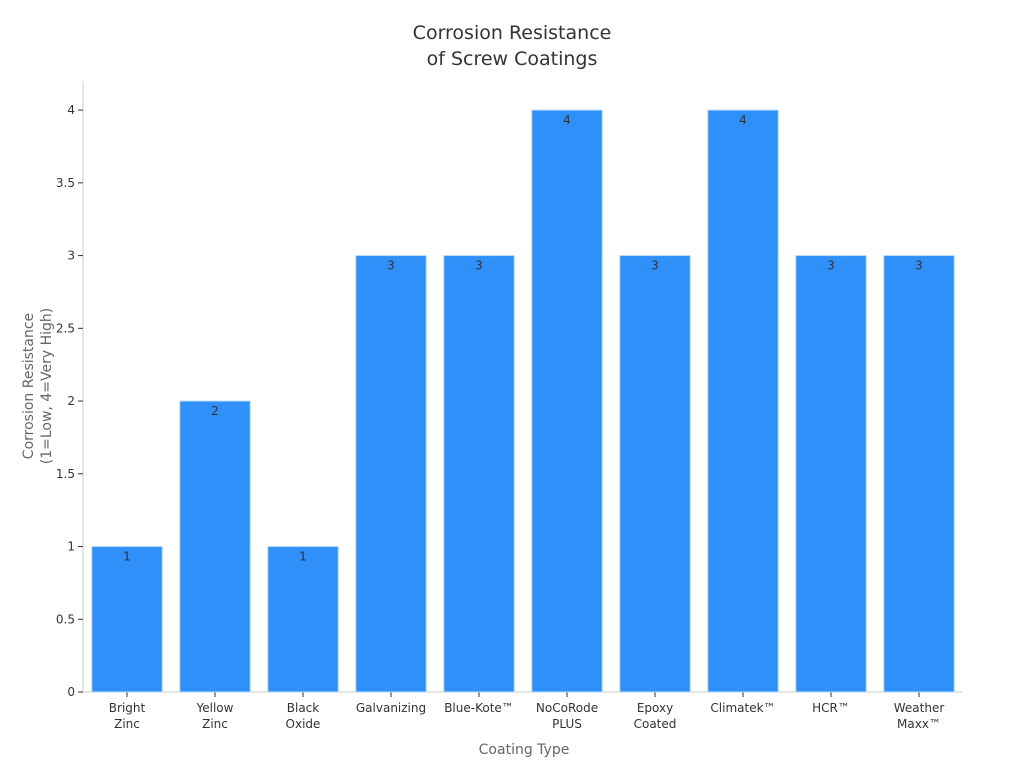 This screenshot has width=1024, height=768. Describe the element at coordinates (567, 716) in the screenshot. I see `x-tick-label: NoCoRode PLUS` at that location.